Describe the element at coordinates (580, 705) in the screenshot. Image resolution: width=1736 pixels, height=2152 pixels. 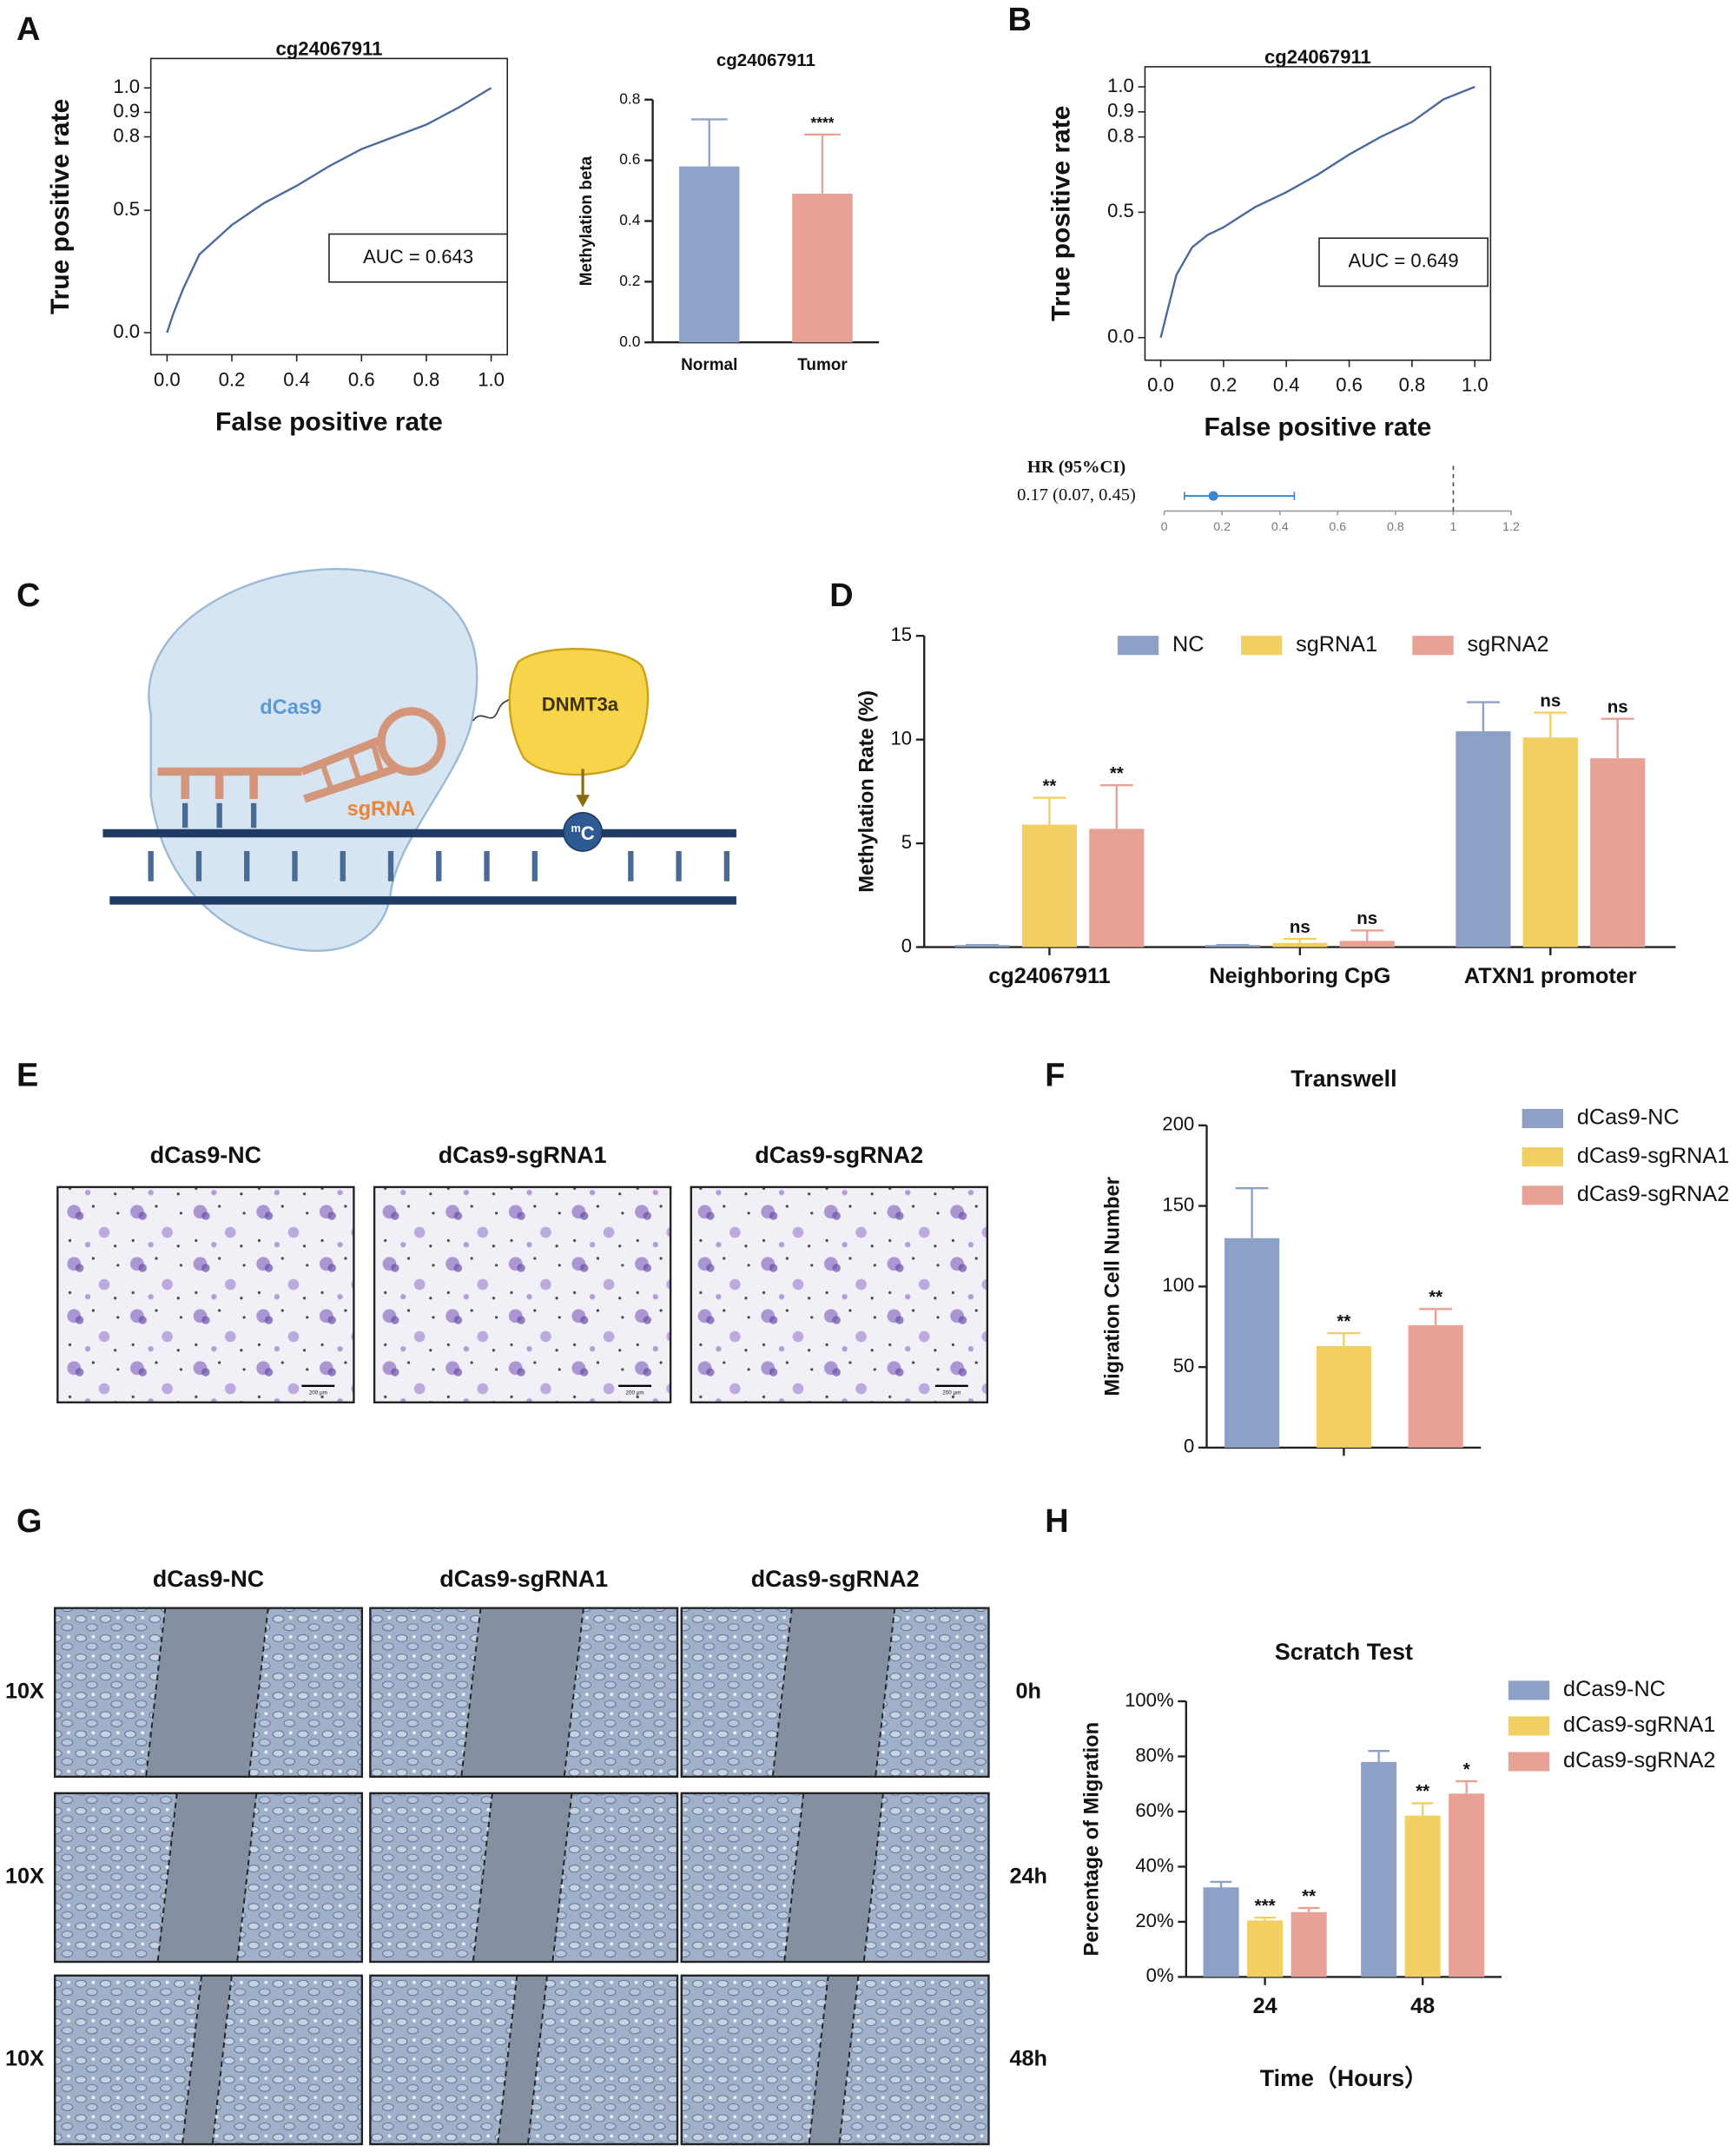
I see `enzyme-label: DNMT3a` at that location.